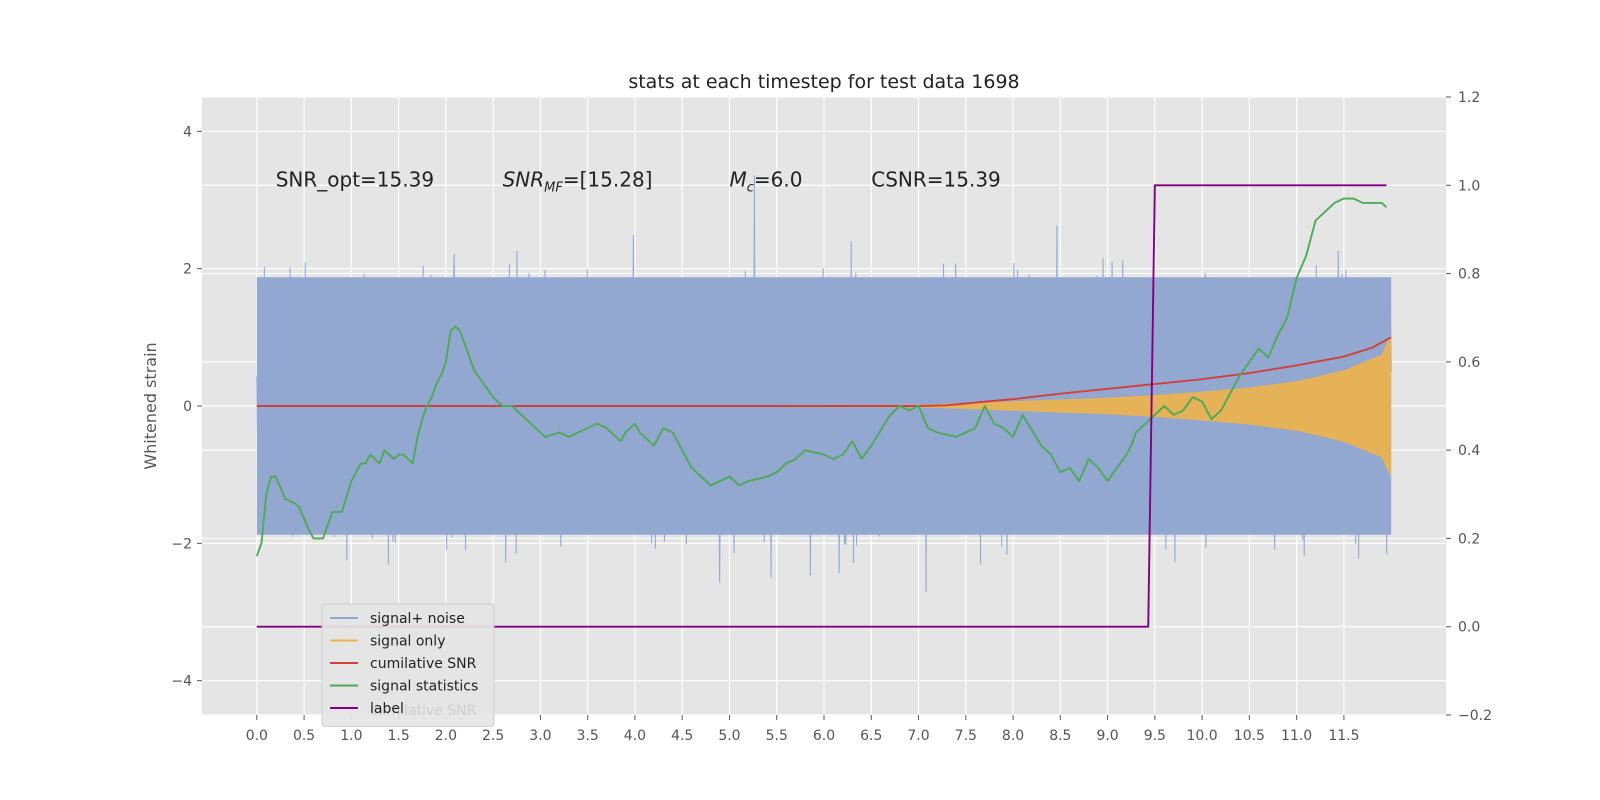  What do you see at coordinates (1202, 736) in the screenshot?
I see `x-tick-label: 10.0` at bounding box center [1202, 736].